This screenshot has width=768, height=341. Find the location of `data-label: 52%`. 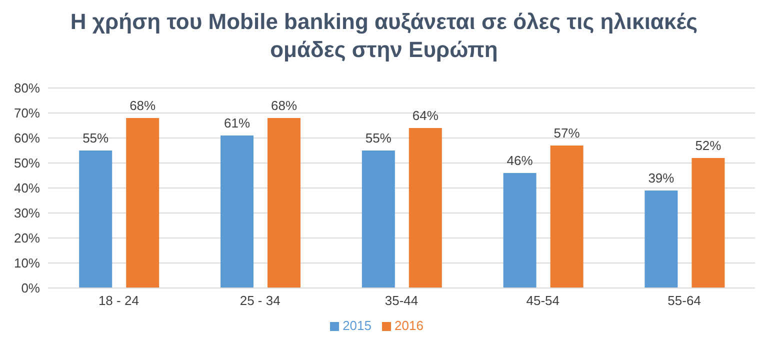

data-label: 52% is located at coordinates (708, 145).